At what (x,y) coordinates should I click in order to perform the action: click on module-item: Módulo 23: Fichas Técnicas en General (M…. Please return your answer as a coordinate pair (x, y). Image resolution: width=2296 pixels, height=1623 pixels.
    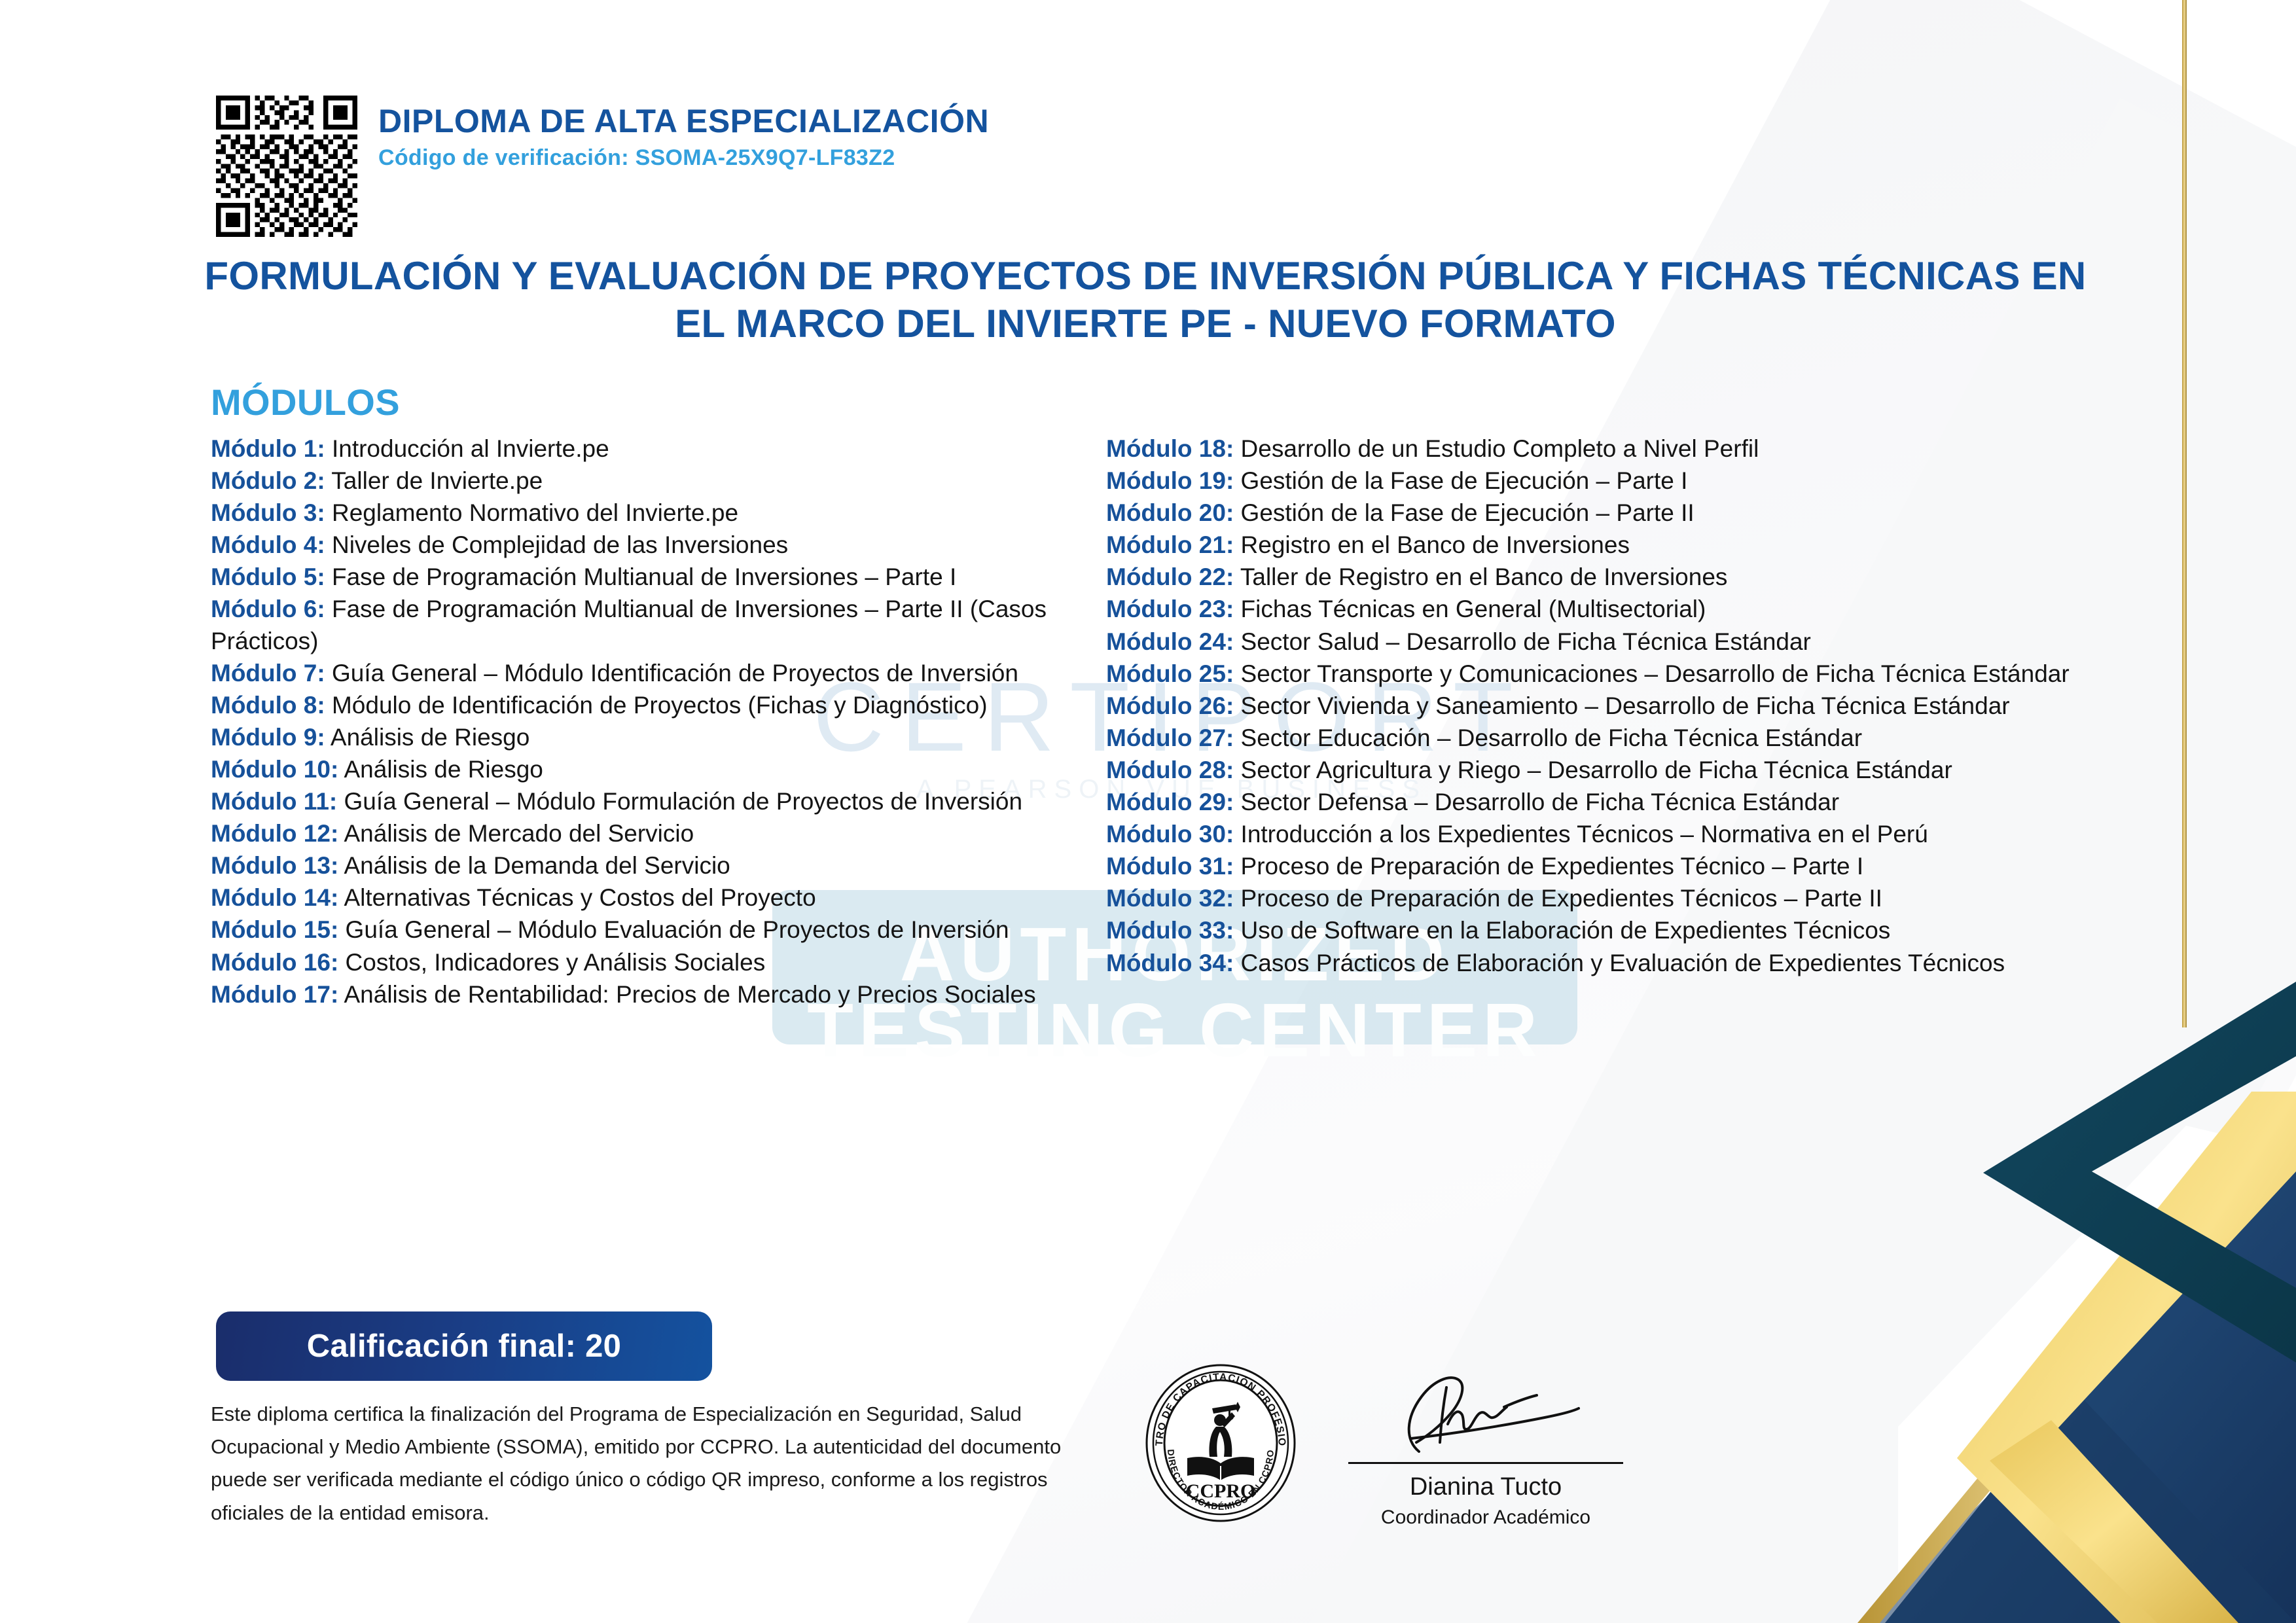
    Looking at the image, I should click on (1603, 609).